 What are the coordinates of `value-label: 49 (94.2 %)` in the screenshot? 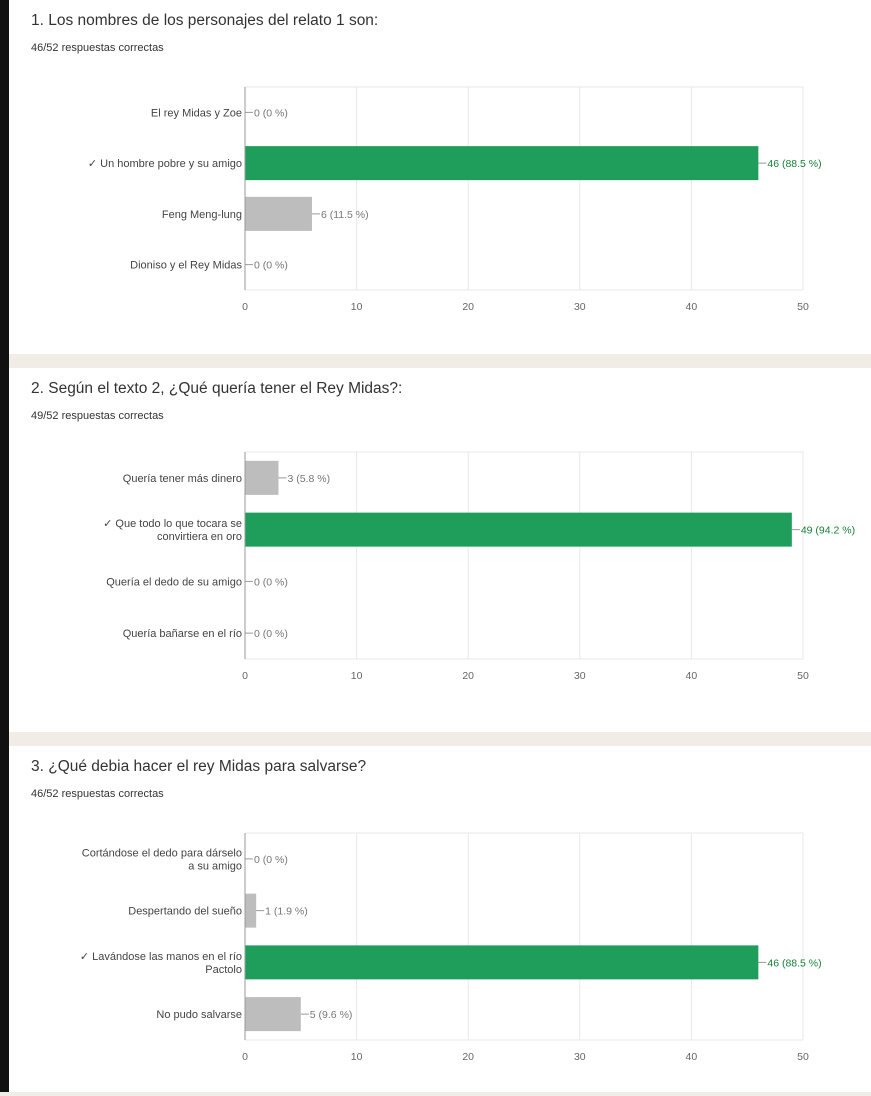 It's located at (828, 531).